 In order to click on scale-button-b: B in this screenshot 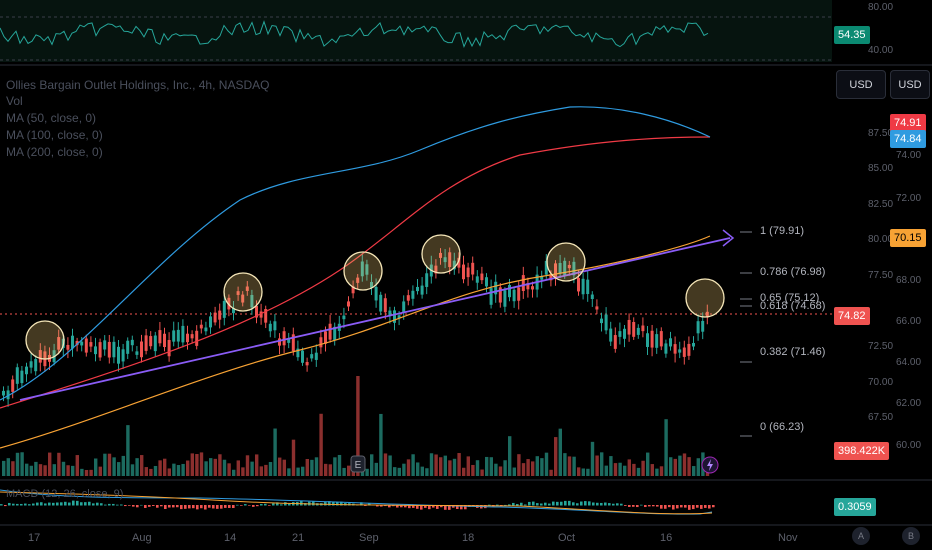, I will do `click(911, 536)`.